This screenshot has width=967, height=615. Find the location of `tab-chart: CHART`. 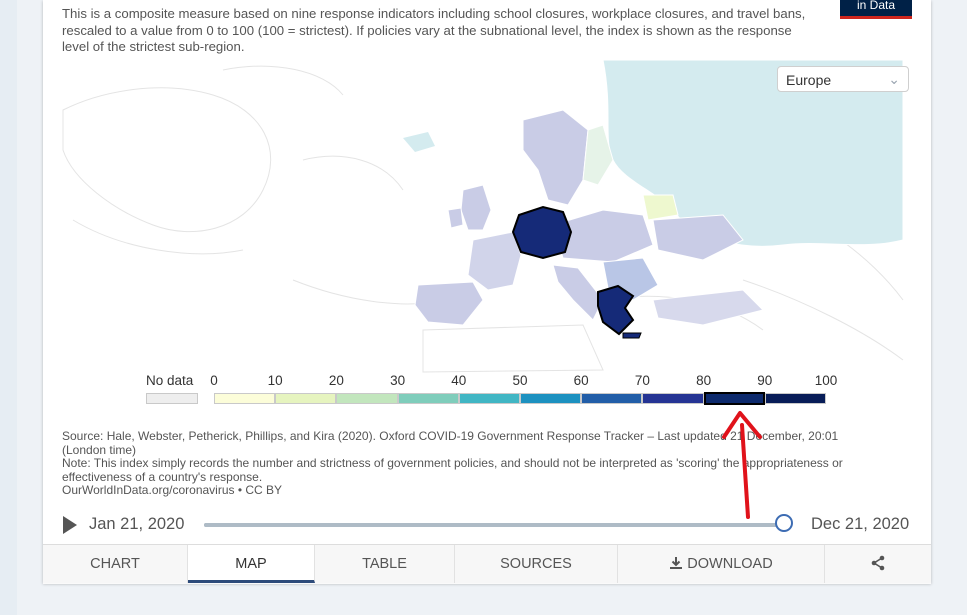

tab-chart: CHART is located at coordinates (115, 564).